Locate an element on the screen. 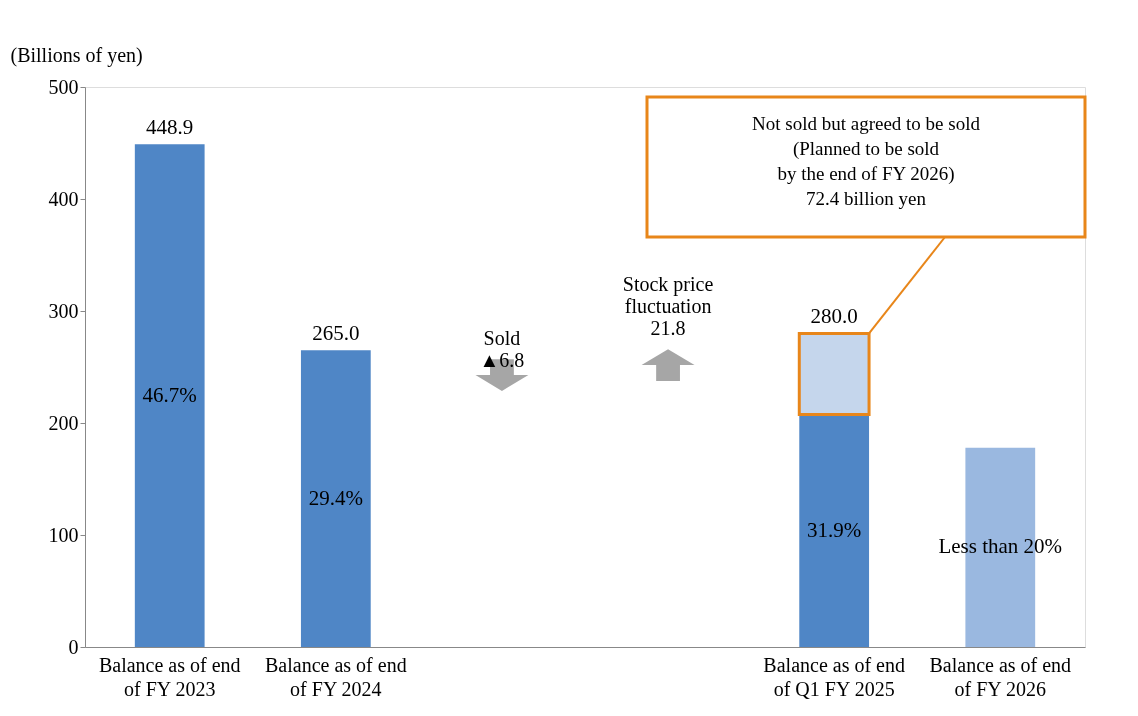 The width and height of the screenshot is (1138, 716). x-tick-label: Balance as of end of Q1 FY 2025 is located at coordinates (834, 676).